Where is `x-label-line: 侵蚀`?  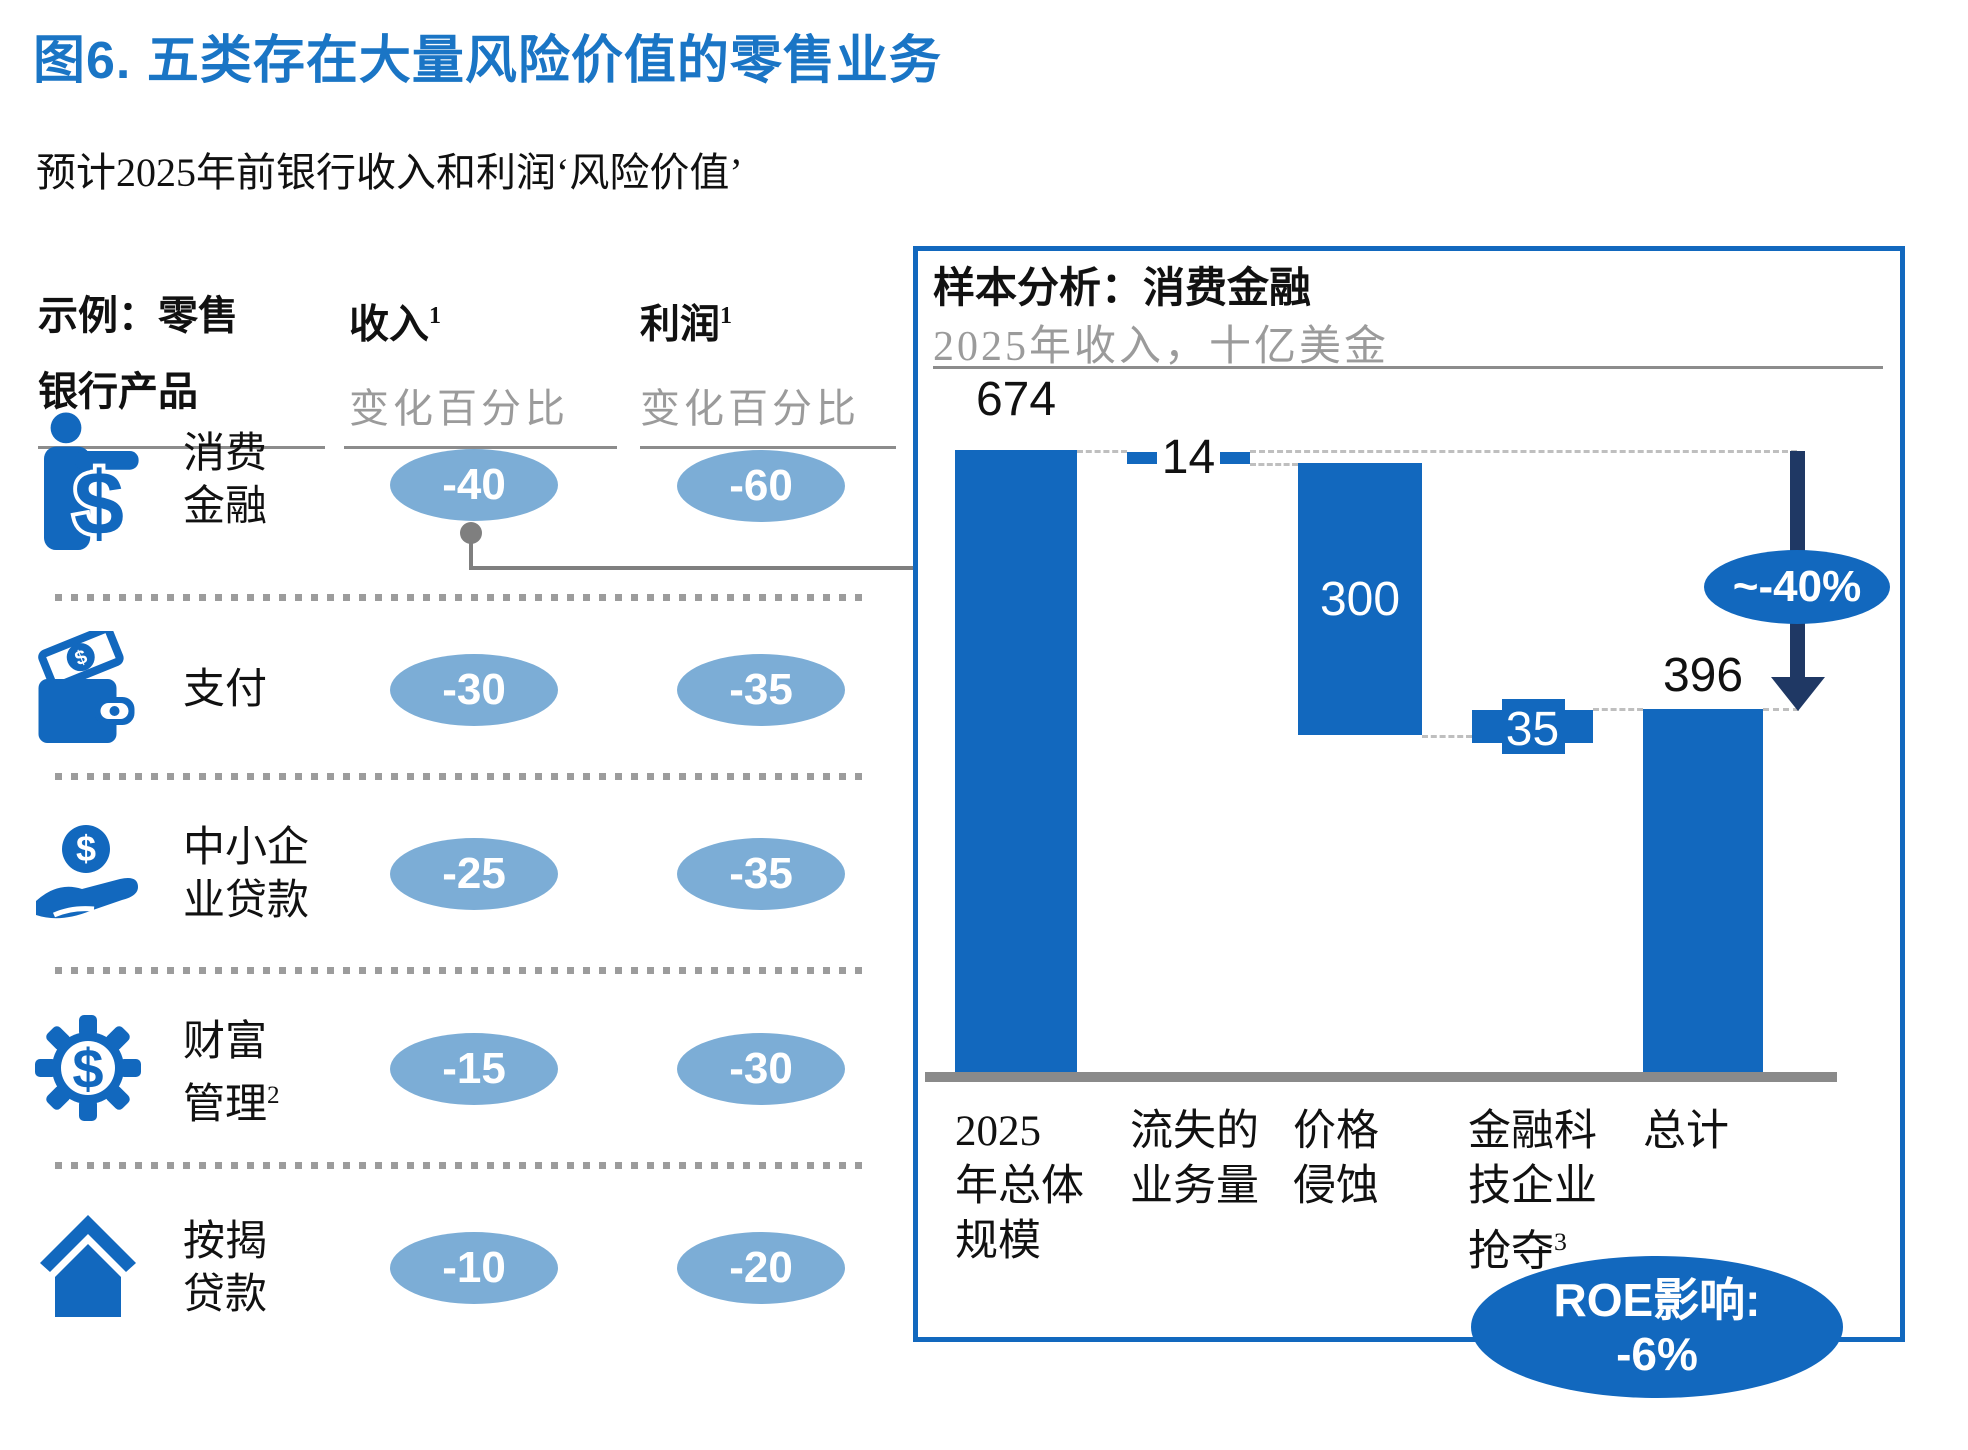 x-label-line: 侵蚀 is located at coordinates (1336, 1186).